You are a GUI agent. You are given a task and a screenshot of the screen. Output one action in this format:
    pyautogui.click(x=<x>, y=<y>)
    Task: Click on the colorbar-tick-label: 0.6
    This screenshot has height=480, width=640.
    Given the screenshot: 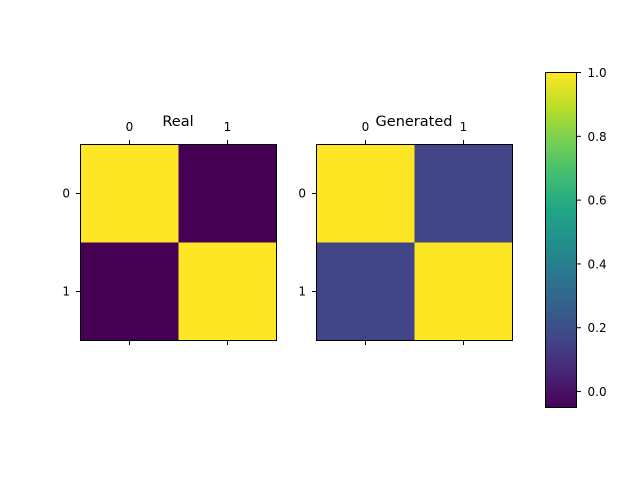 What is the action you would take?
    pyautogui.click(x=597, y=201)
    